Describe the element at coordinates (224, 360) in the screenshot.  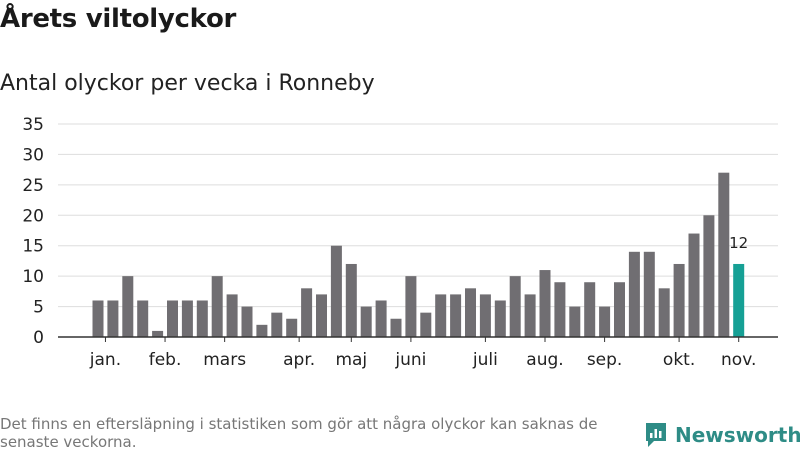
I see `x-tick-label: mars` at that location.